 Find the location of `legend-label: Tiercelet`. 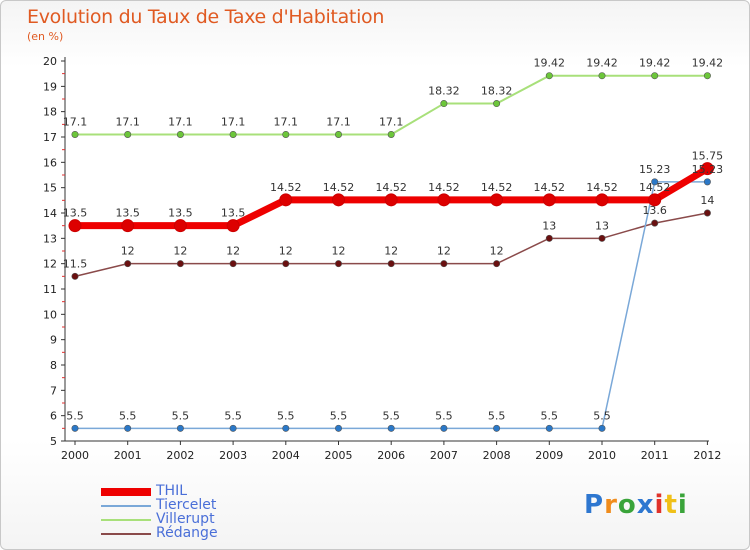

legend-label: Tiercelet is located at coordinates (186, 505).